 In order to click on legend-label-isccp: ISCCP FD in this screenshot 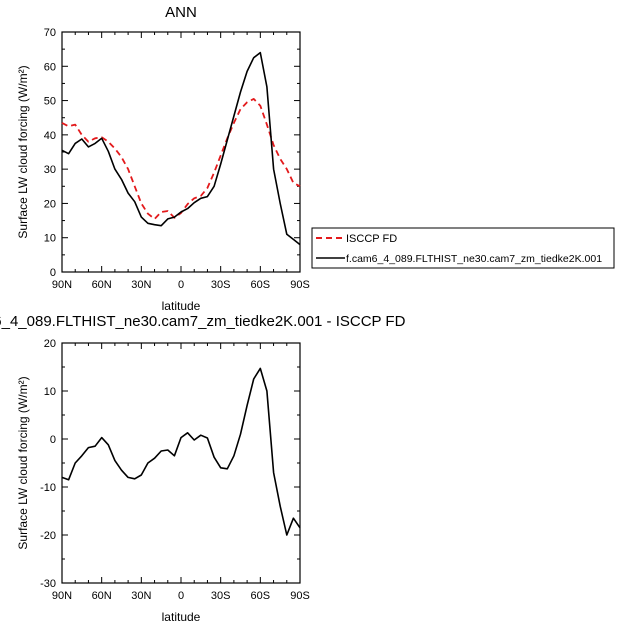, I will do `click(371, 239)`.